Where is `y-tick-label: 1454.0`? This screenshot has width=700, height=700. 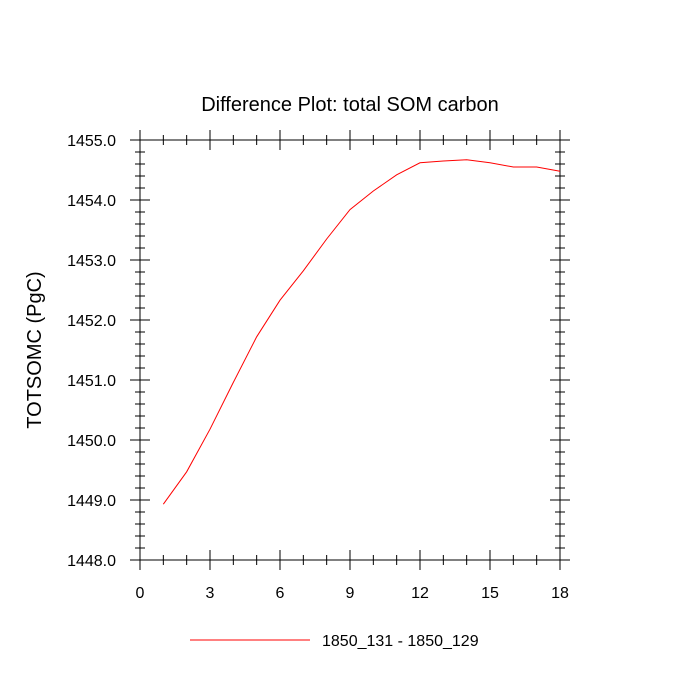
y-tick-label: 1454.0 is located at coordinates (91, 201).